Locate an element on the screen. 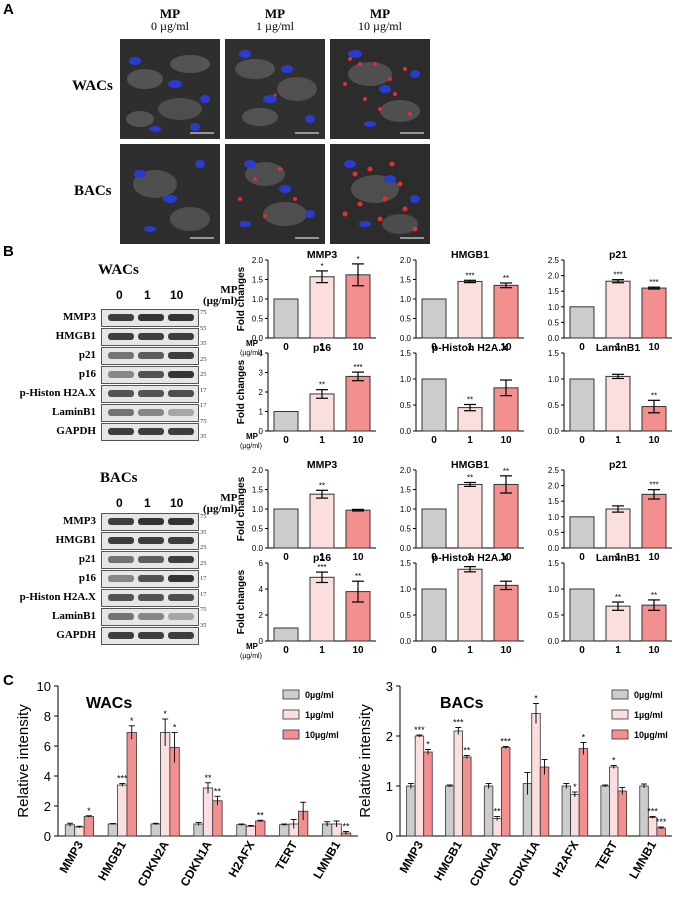  wb-kda-marker: 75 is located at coordinates (203, 421).